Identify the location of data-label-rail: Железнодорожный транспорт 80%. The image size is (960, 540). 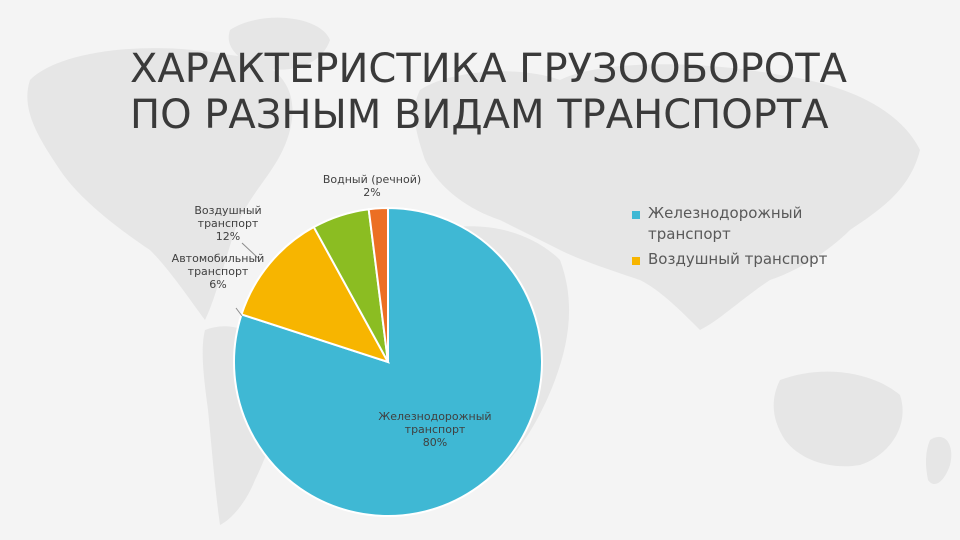
(434, 429).